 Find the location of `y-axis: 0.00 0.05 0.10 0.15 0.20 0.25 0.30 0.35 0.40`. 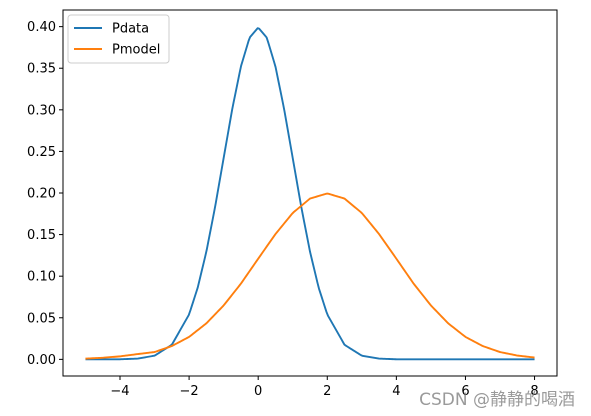

y-axis: 0.00 0.05 0.10 0.15 0.20 0.25 0.30 0.35 0.40 is located at coordinates (45, 194).